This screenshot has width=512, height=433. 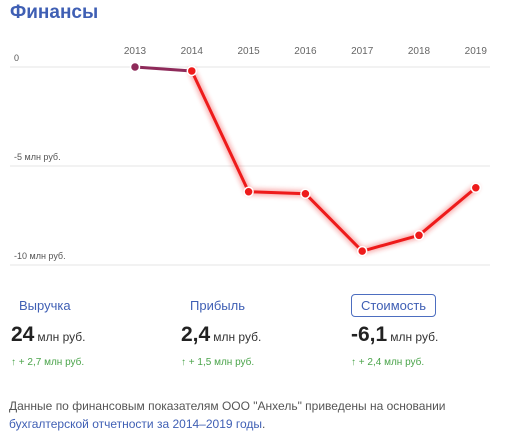 What do you see at coordinates (40, 256) in the screenshot?
I see `y-tick-label: -10 млн руб.` at bounding box center [40, 256].